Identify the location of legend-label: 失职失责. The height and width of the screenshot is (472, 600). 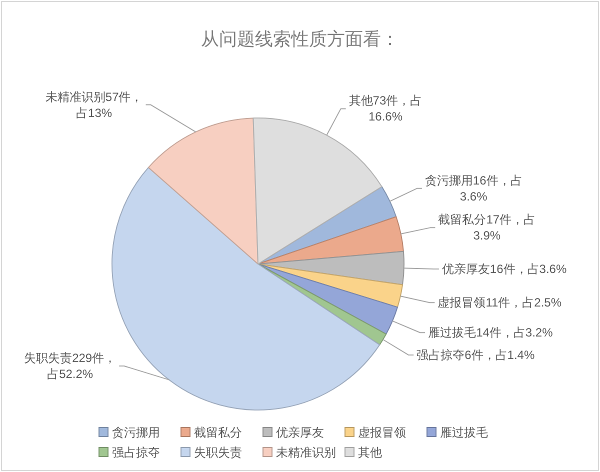
(218, 453).